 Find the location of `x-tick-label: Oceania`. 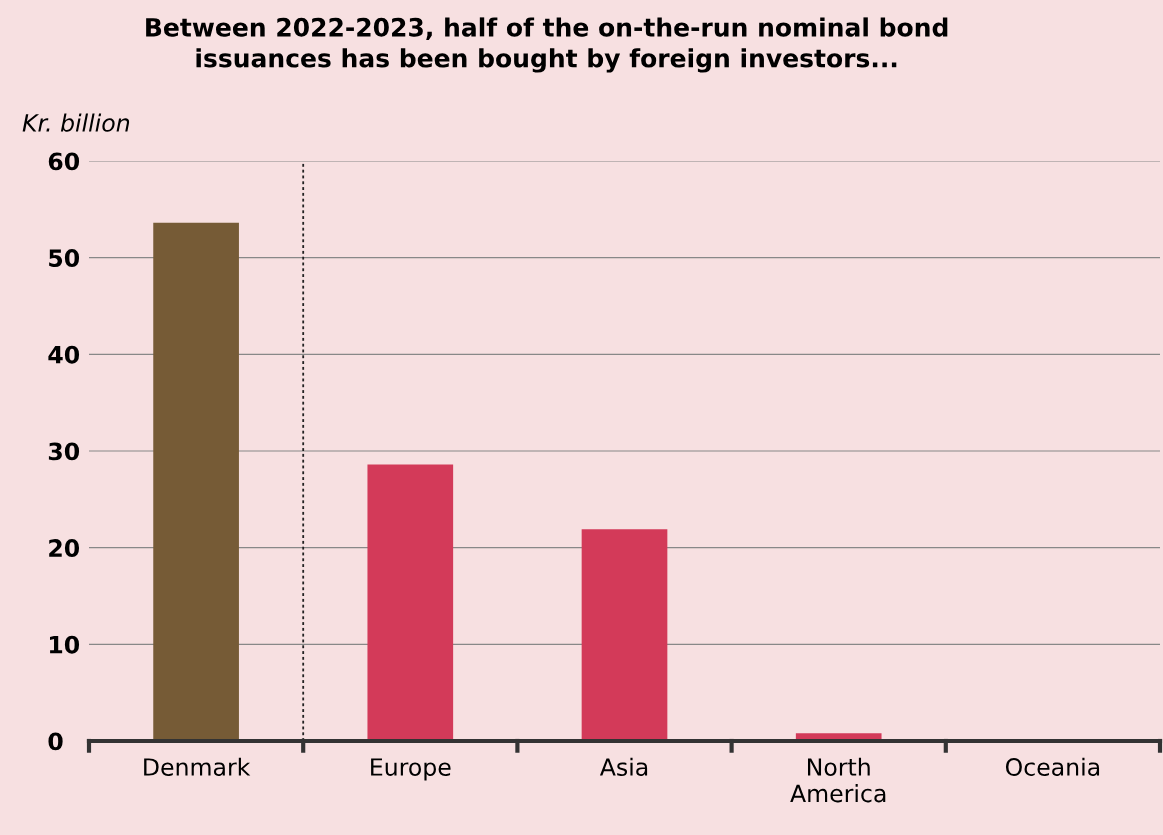

x-tick-label: Oceania is located at coordinates (1052, 766).